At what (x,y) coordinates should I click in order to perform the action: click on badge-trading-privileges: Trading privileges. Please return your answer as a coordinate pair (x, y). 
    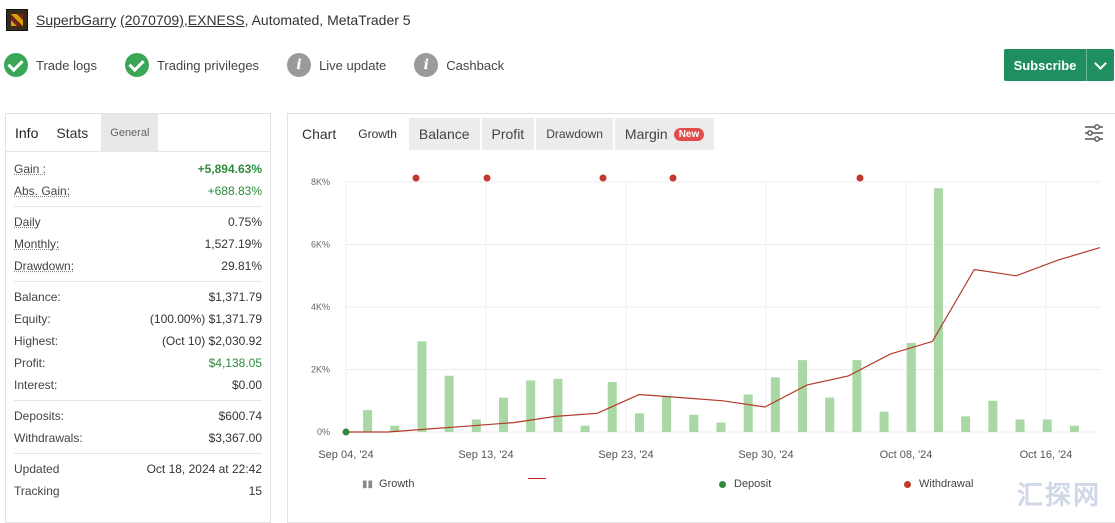
    Looking at the image, I should click on (191, 65).